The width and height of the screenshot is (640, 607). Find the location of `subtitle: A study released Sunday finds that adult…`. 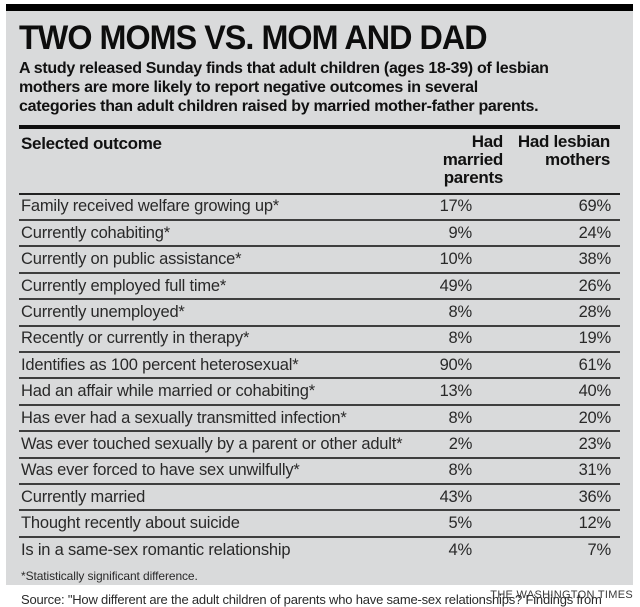

subtitle: A study released Sunday finds that adult… is located at coordinates (284, 87).